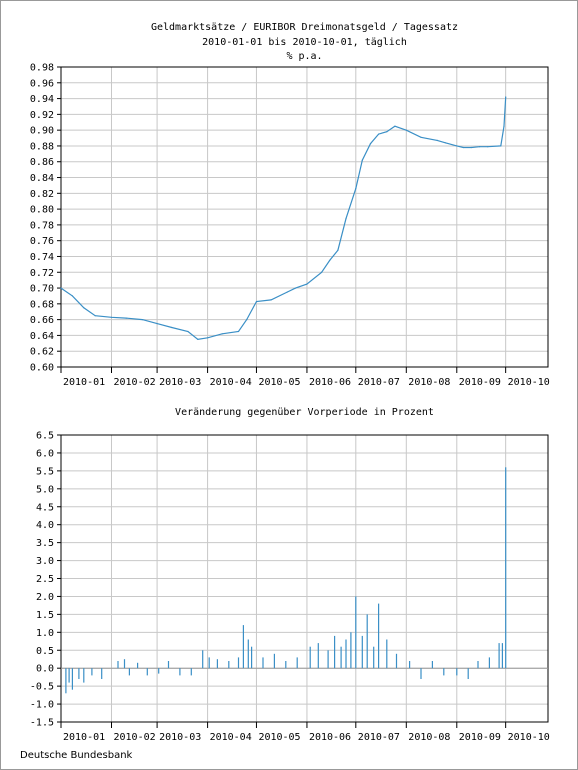 The width and height of the screenshot is (578, 770). What do you see at coordinates (42, 336) in the screenshot?
I see `panel-1-y-tick-label: 0.64` at bounding box center [42, 336].